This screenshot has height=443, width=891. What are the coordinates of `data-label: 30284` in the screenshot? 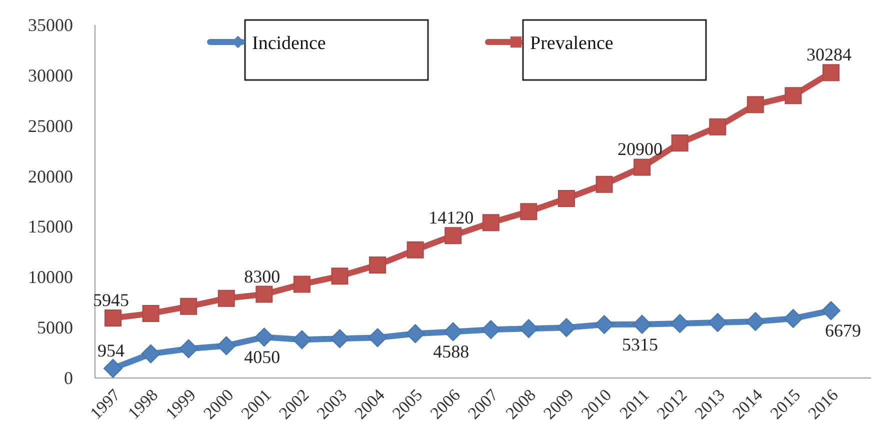 It's located at (829, 54).